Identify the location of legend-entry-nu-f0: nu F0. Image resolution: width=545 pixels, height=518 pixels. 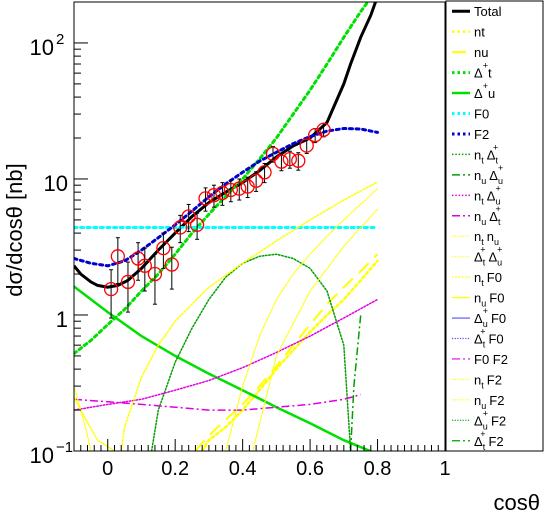
(478, 300).